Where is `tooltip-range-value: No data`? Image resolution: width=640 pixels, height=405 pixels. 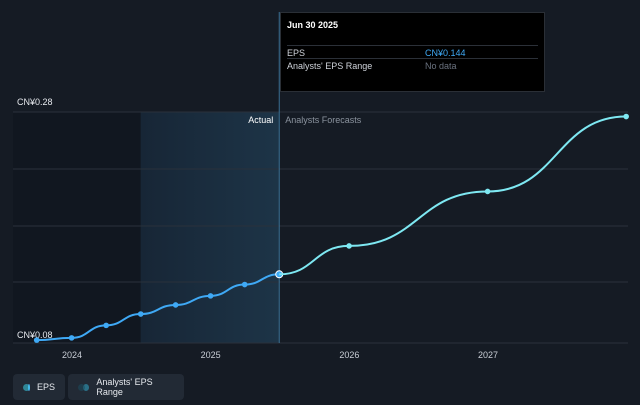
tooltip-range-value: No data is located at coordinates (441, 66).